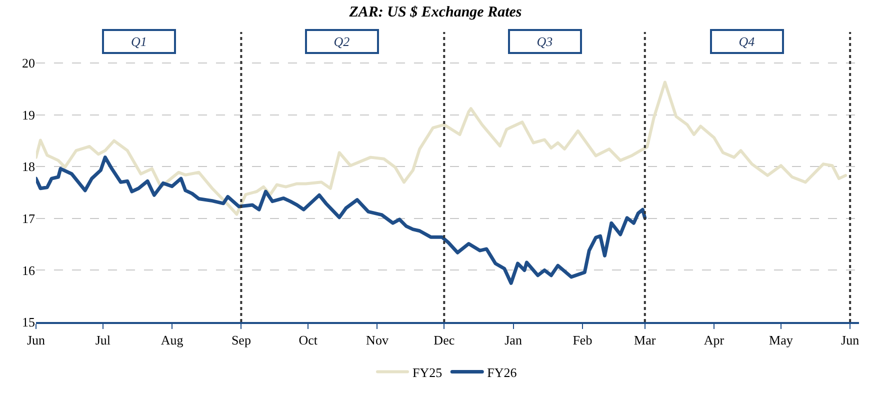  Describe the element at coordinates (435, 12) in the screenshot. I see `chart-title: ZAR: US $ Exchange Rates` at that location.